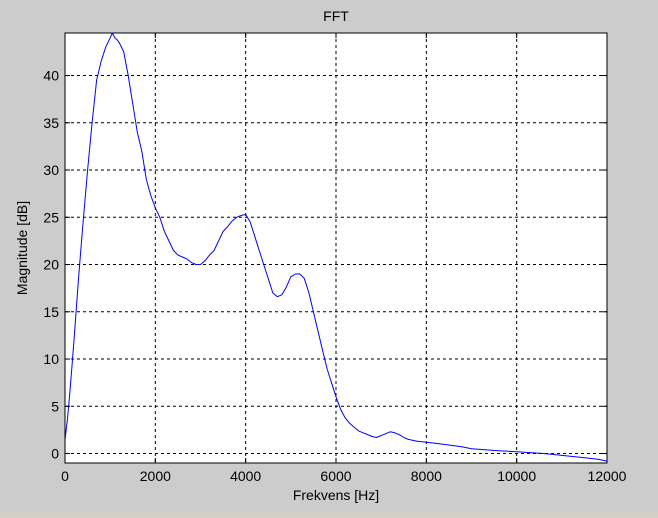  I want to click on y-tick-label: 35, so click(51, 123).